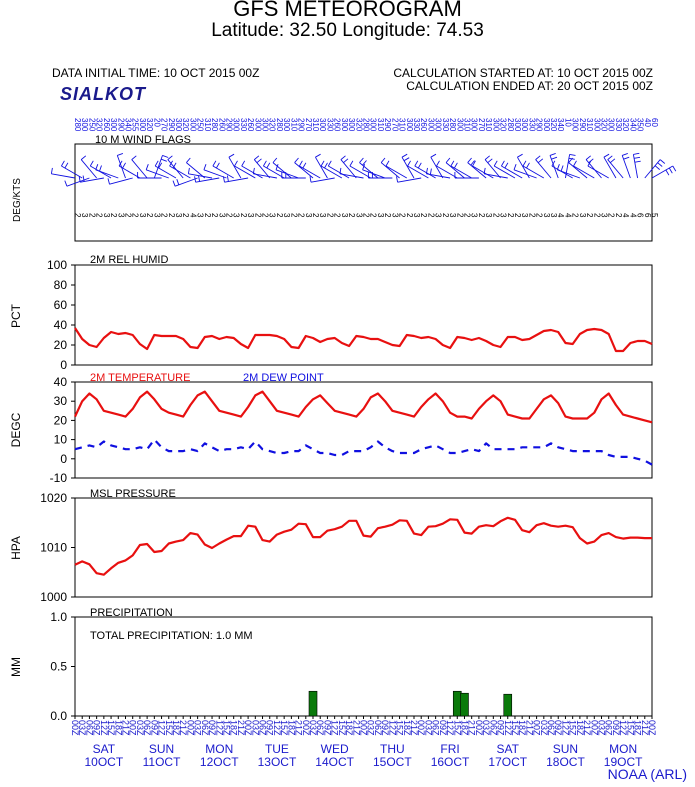  What do you see at coordinates (407, 728) in the screenshot?
I see `xtick-utc-label: 18Z` at bounding box center [407, 728].